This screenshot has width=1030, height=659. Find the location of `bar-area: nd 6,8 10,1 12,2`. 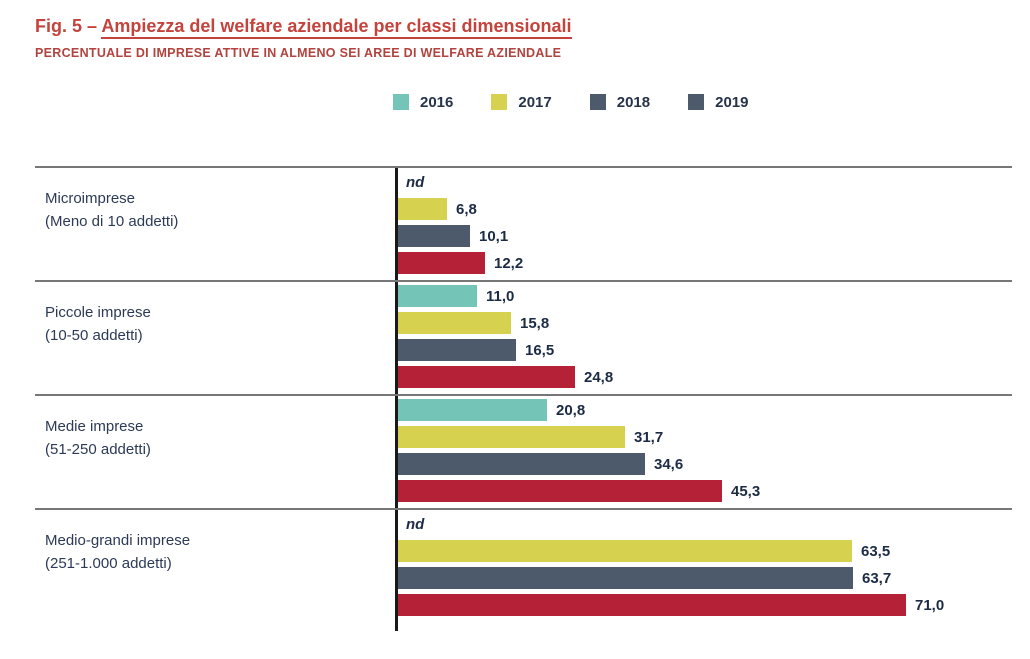

bar-area: nd 6,8 10,1 12,2 is located at coordinates (703, 224).